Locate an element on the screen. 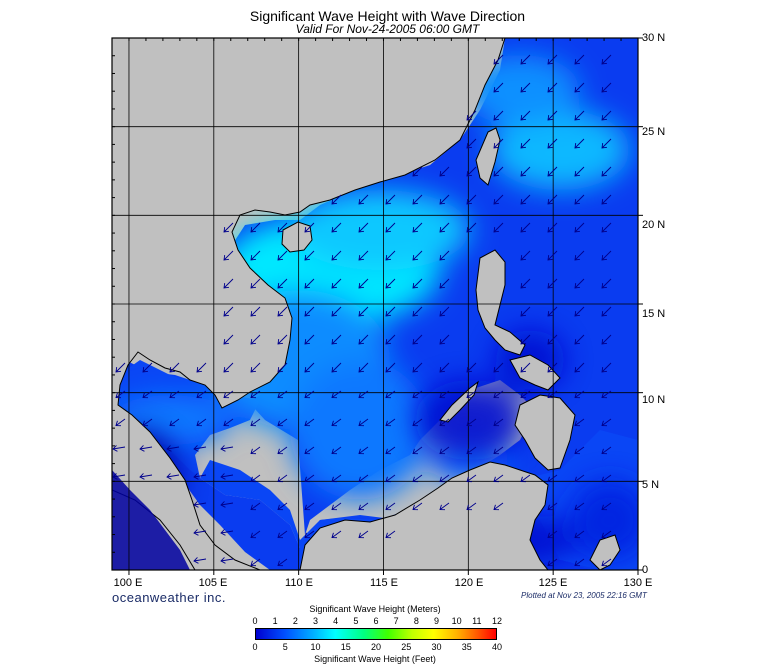 This screenshot has height=665, width=775. meter-tick-label: 2 is located at coordinates (295, 621).